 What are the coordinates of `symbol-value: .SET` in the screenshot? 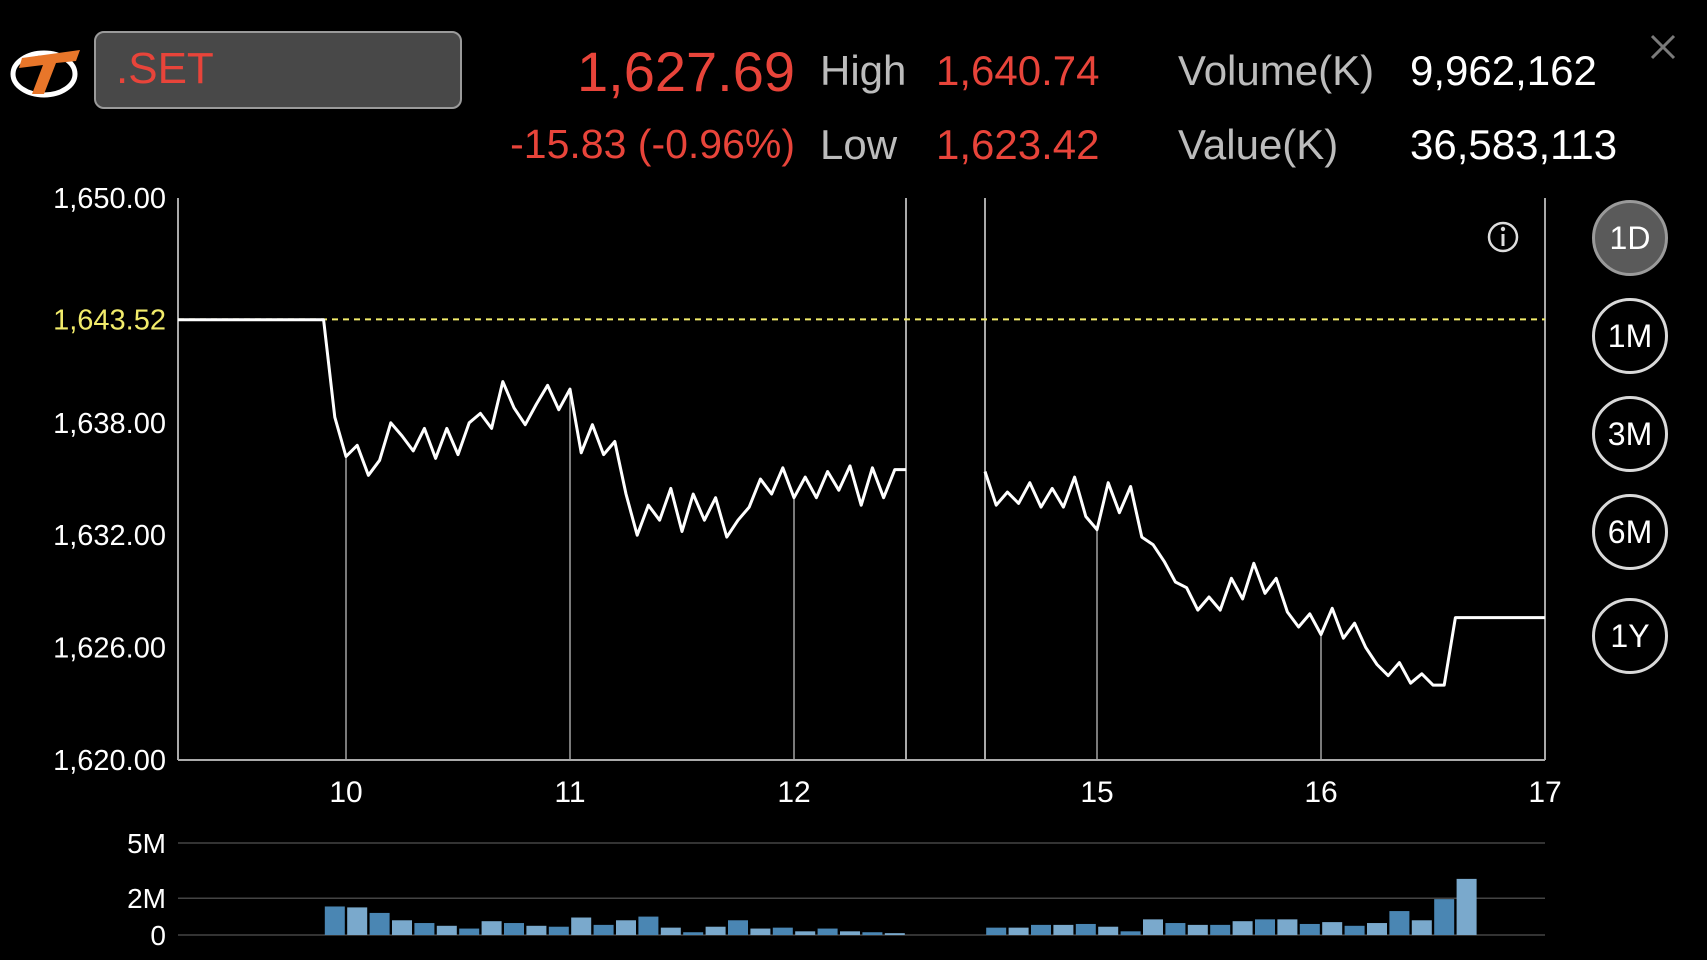 It's located at (165, 68).